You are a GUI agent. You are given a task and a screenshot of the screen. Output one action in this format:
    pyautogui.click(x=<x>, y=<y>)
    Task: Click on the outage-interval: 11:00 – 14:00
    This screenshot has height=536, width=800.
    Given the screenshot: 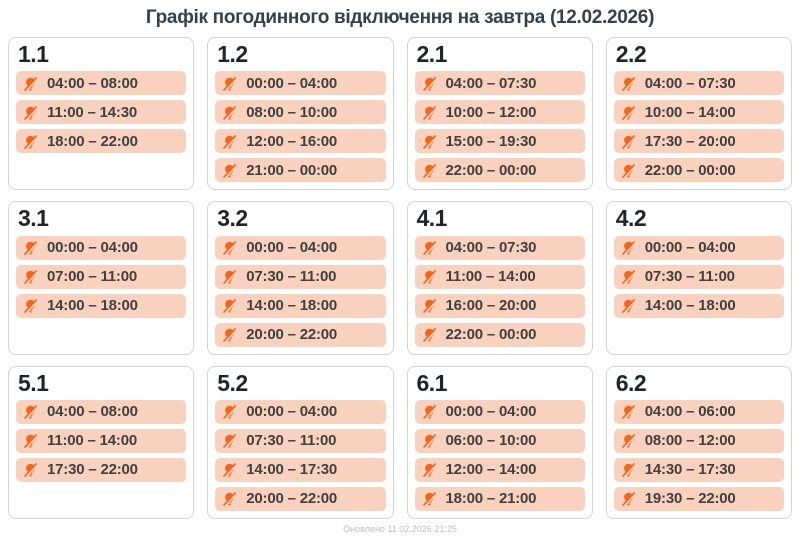 What is the action you would take?
    pyautogui.click(x=101, y=440)
    